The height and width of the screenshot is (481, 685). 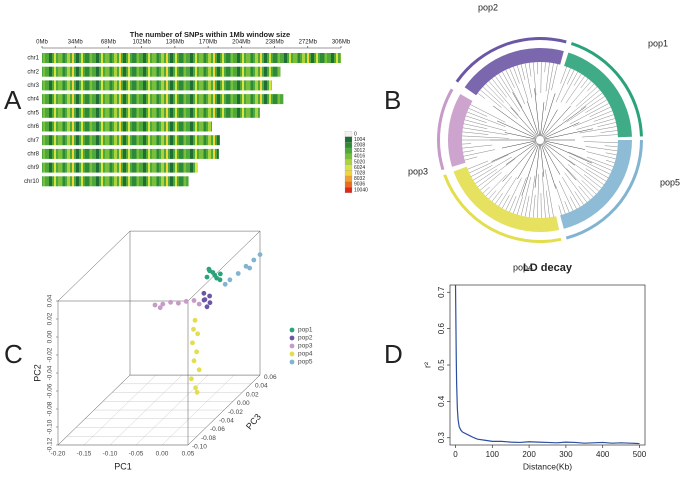 What do you see at coordinates (84, 454) in the screenshot?
I see `x-tick-label: -0.15` at bounding box center [84, 454].